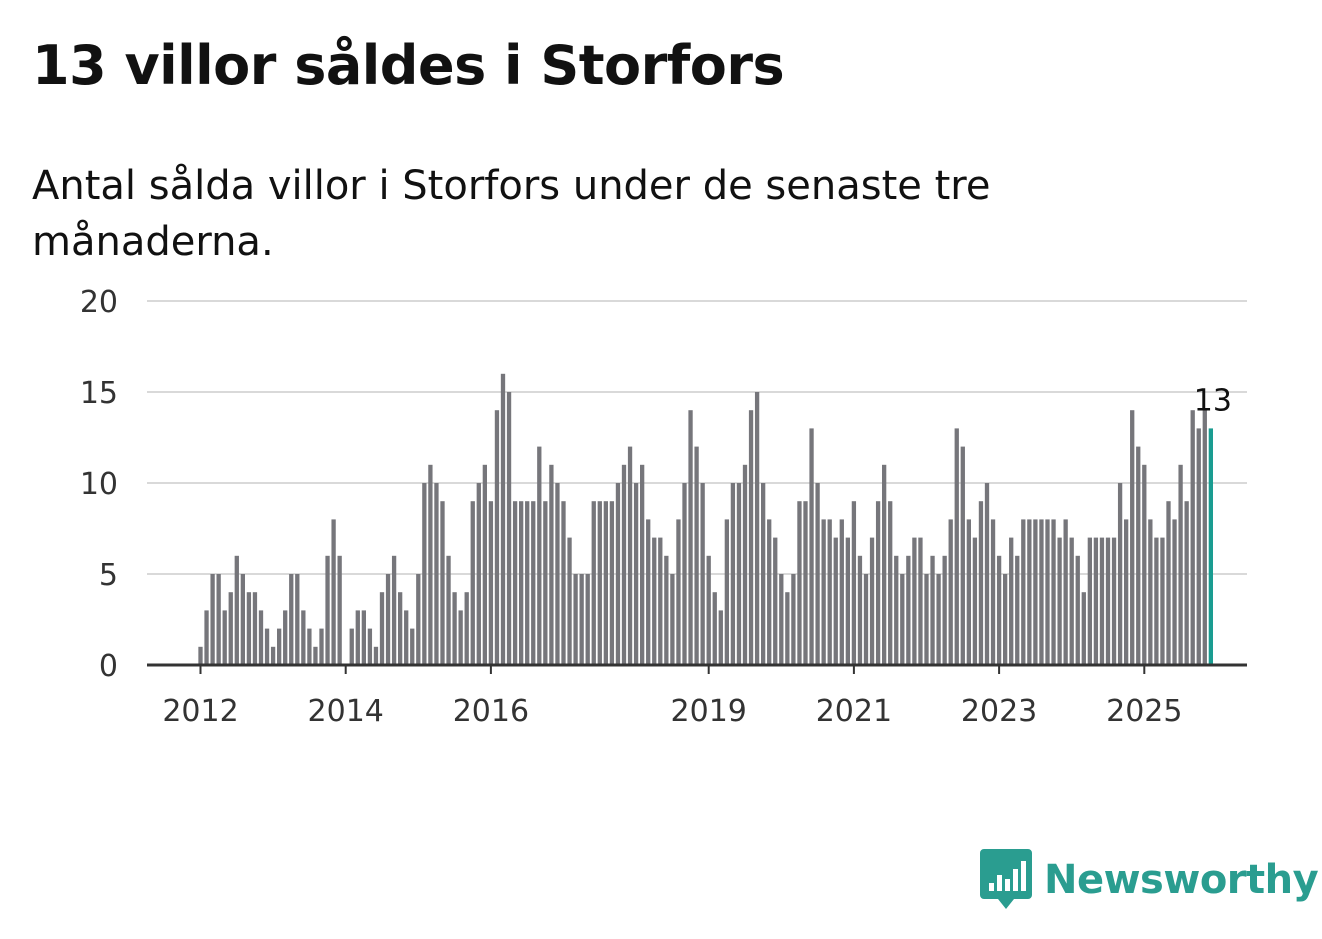 The width and height of the screenshot is (1322, 939). I want to click on x-tick-label: 2025, so click(1144, 711).